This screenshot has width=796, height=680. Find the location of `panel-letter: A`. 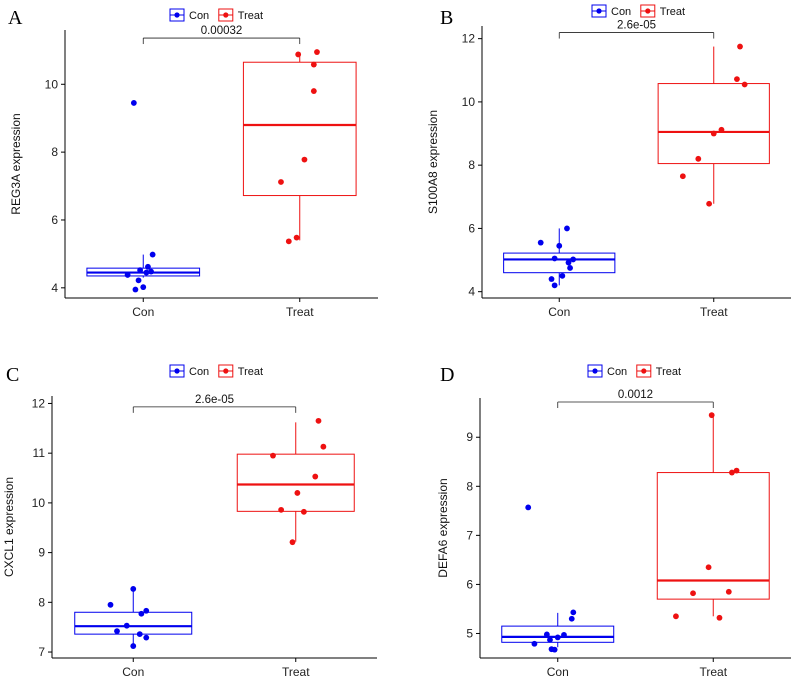

panel-letter: A is located at coordinates (15, 18).